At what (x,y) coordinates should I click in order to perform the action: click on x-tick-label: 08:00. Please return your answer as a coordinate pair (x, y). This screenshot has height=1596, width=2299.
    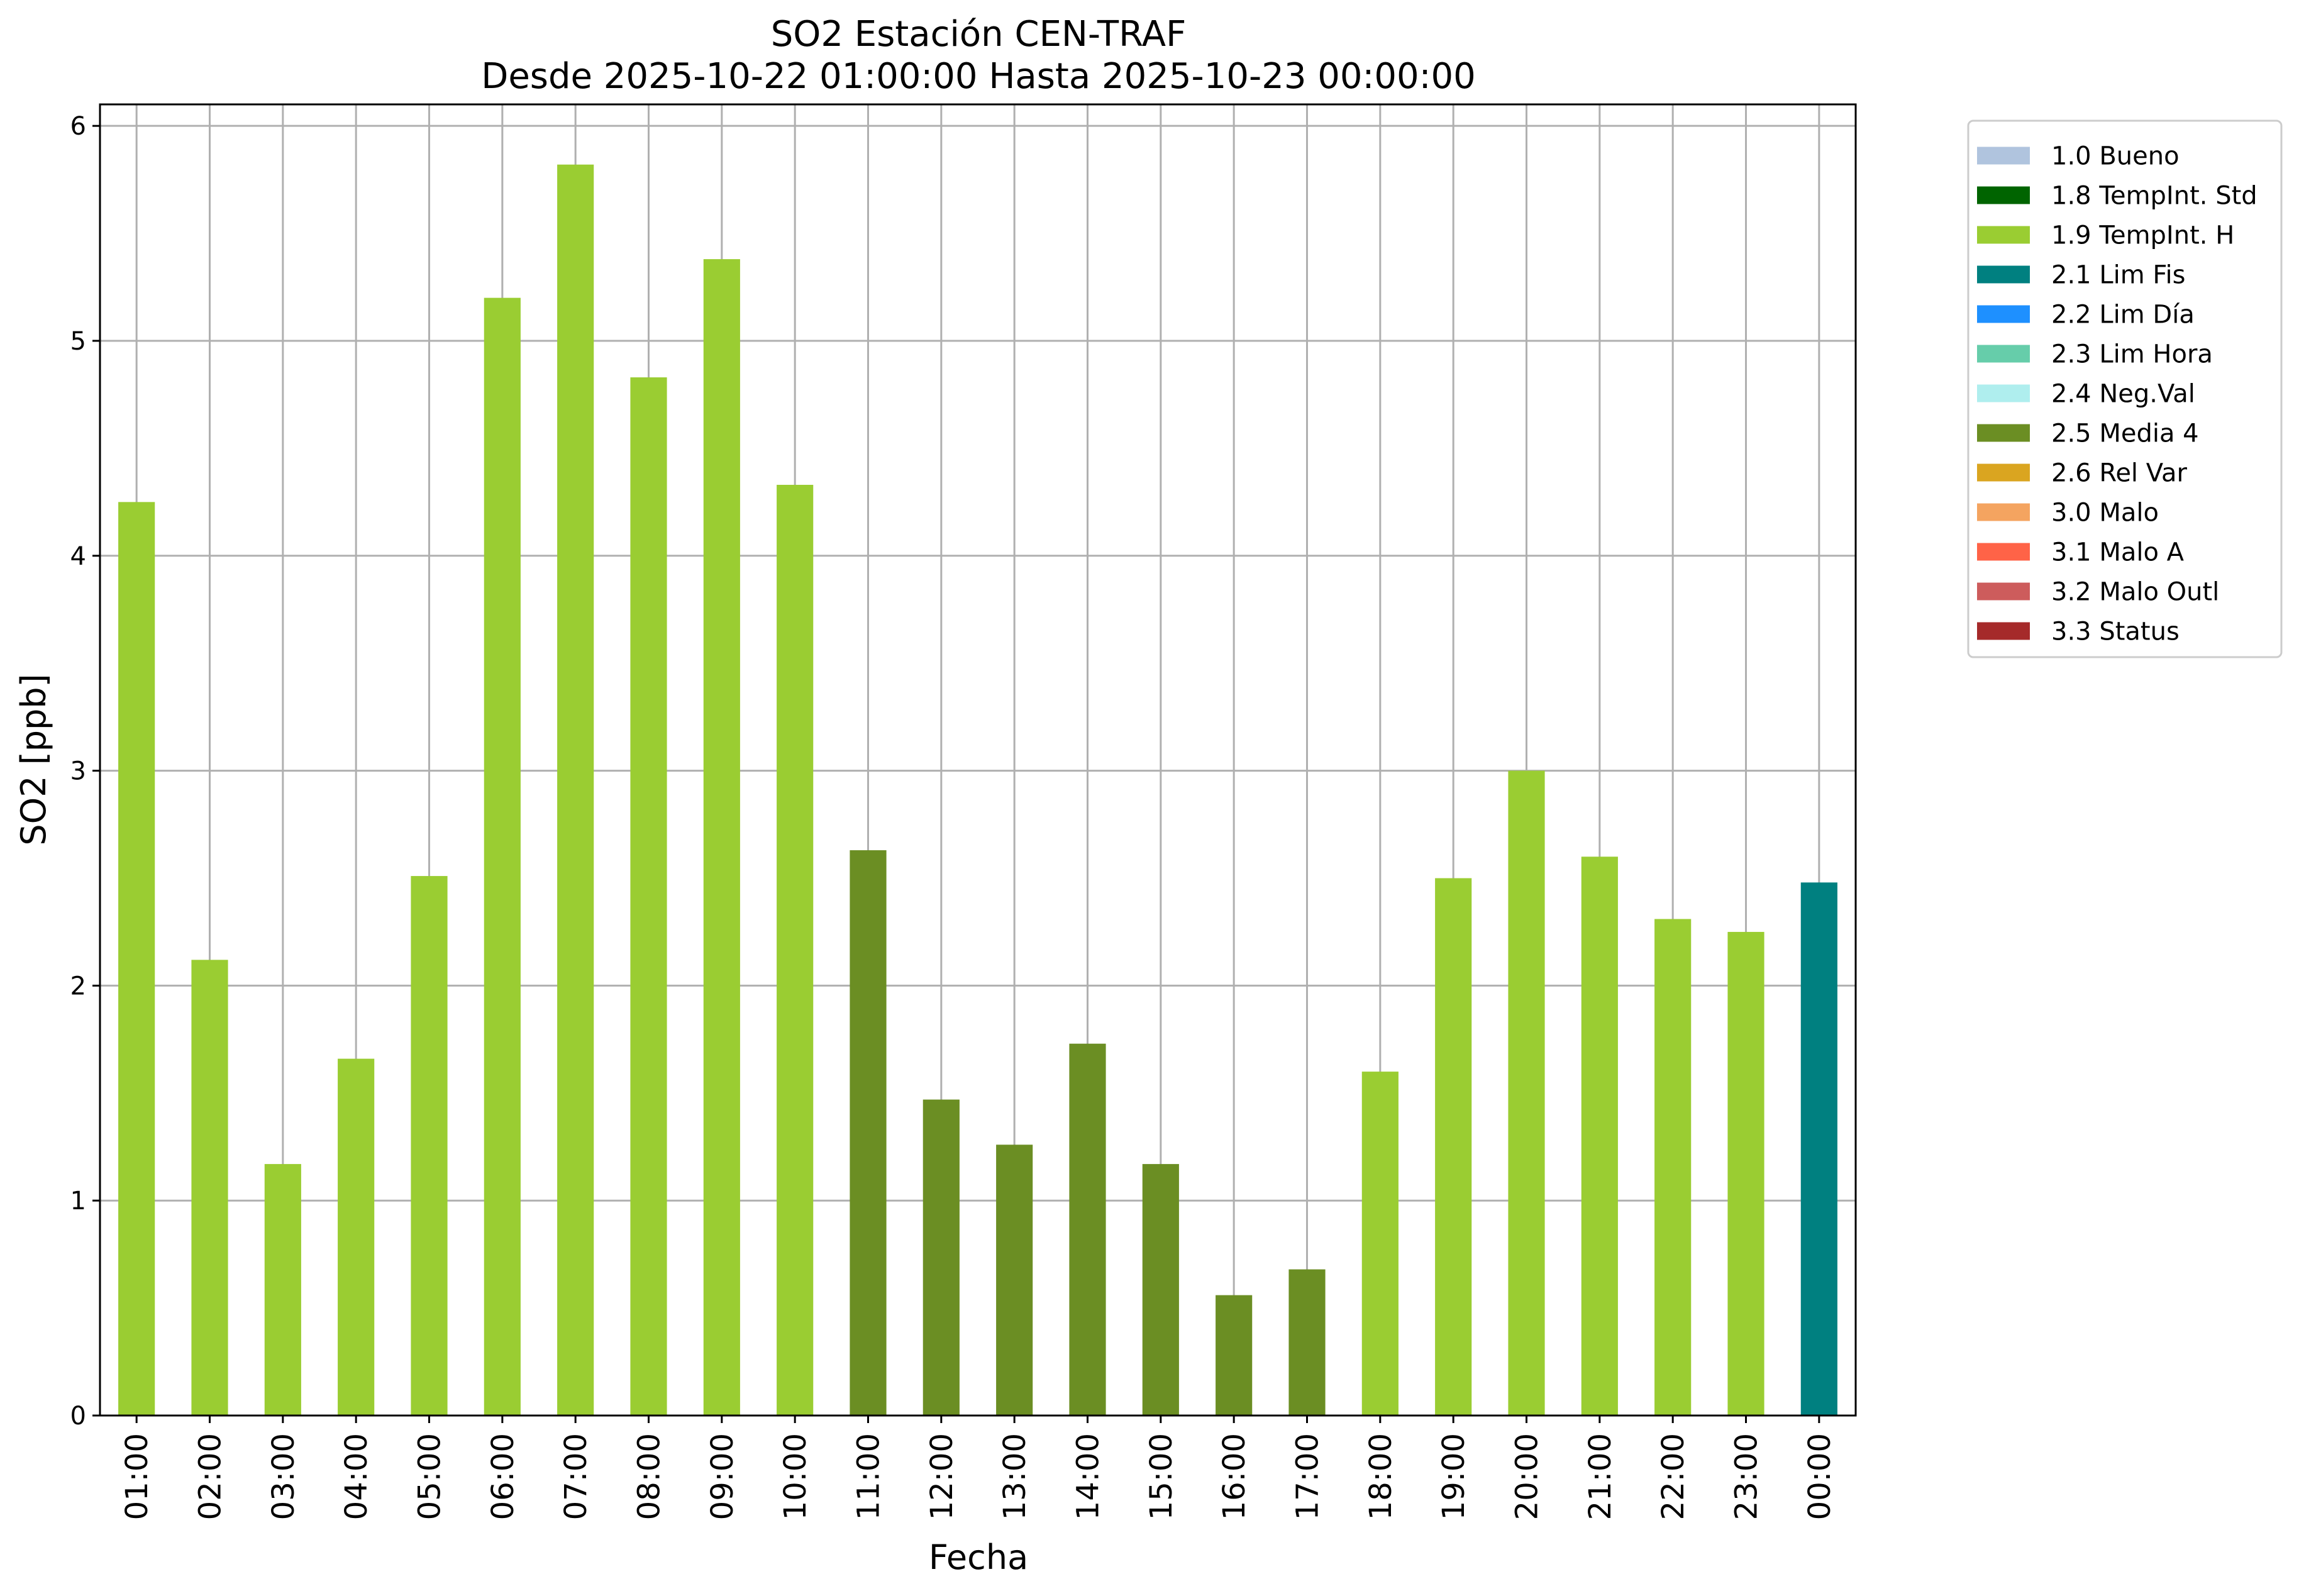
    Looking at the image, I should click on (650, 1476).